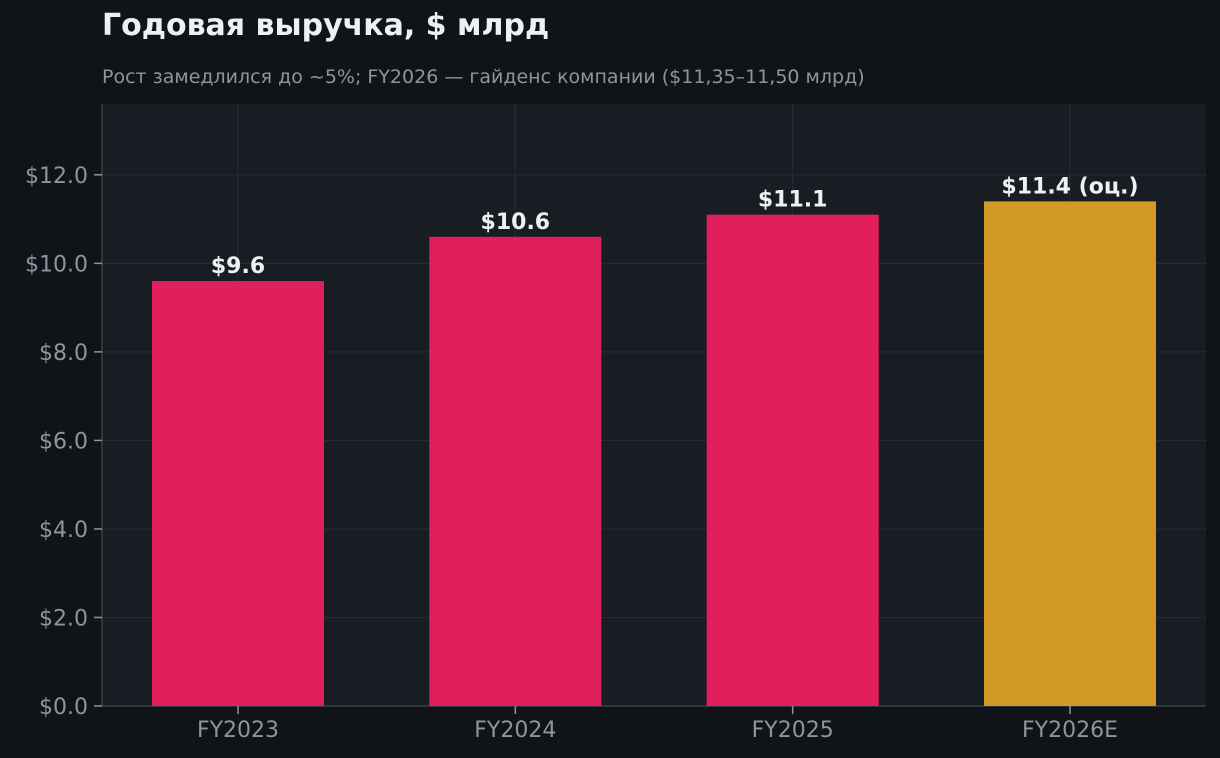 The width and height of the screenshot is (1220, 758). Describe the element at coordinates (1069, 453) in the screenshot. I see `bar-fy2026e` at that location.